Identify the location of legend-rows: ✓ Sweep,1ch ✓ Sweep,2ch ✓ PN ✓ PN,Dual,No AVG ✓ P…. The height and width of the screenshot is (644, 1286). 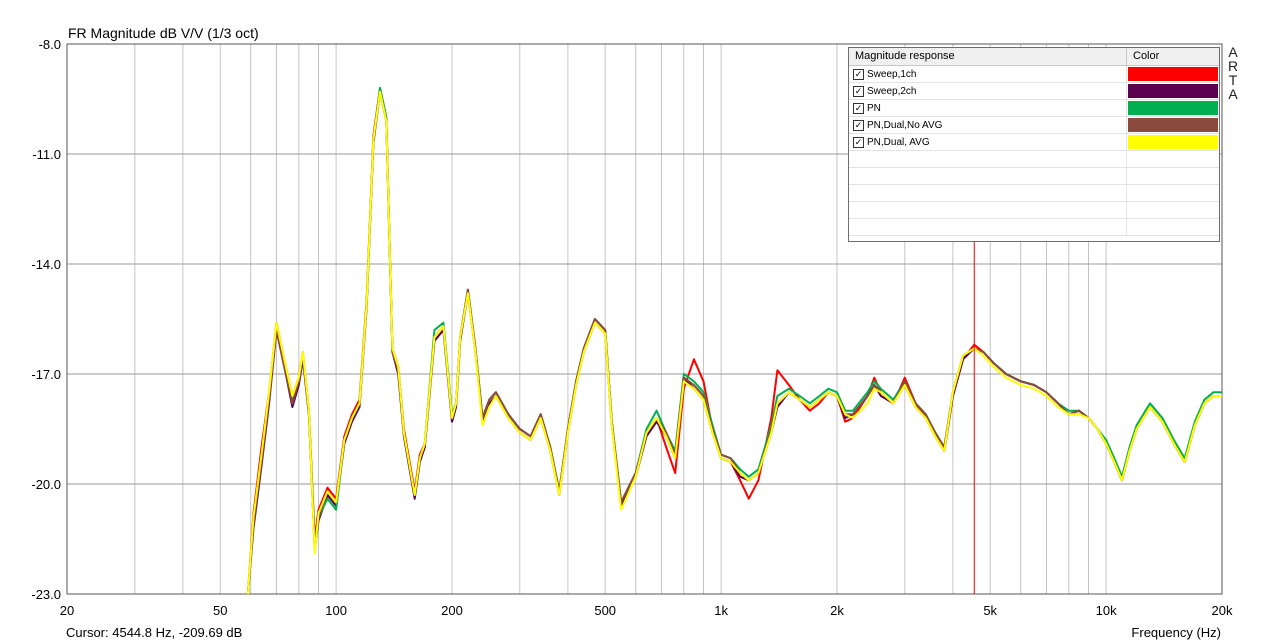
(1034, 151).